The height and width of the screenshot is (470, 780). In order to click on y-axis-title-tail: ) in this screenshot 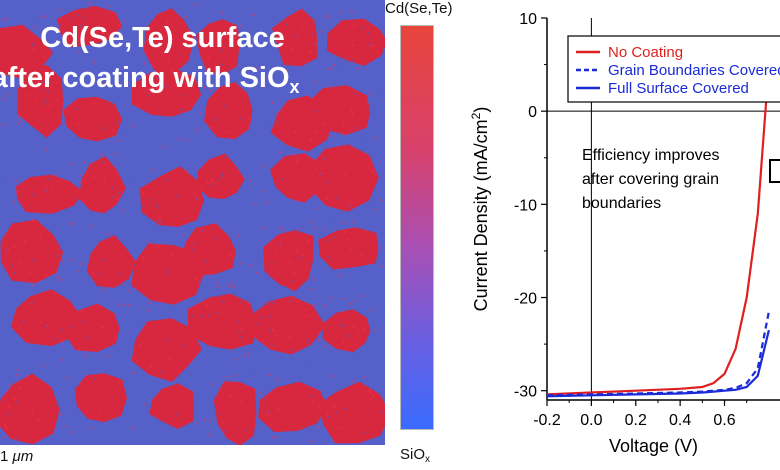, I will do `click(481, 110)`.